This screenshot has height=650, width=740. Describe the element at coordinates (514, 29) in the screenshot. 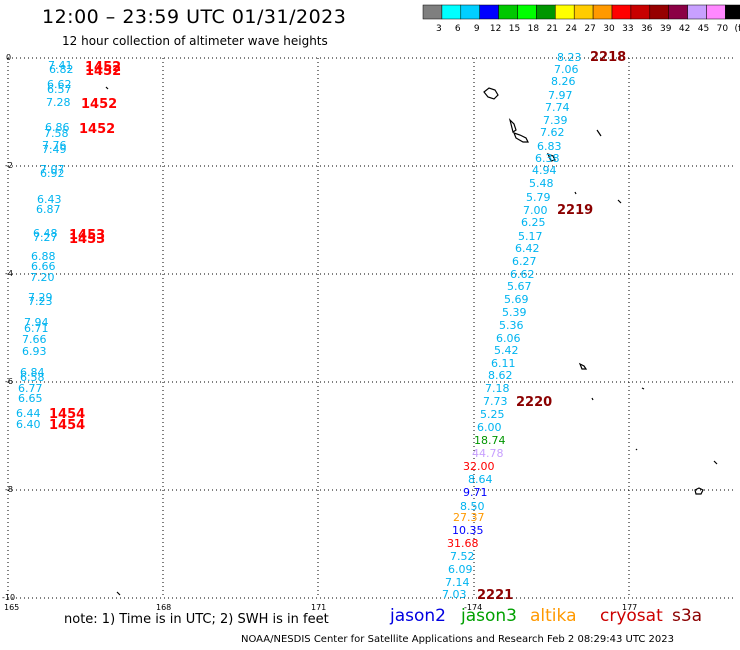

I see `colorbar-label: 15` at that location.